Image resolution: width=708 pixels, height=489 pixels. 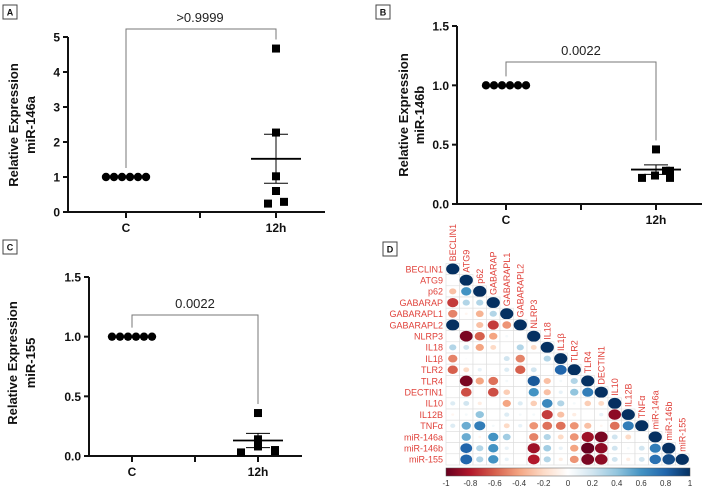 I want to click on column-label: p62, so click(x=480, y=276).